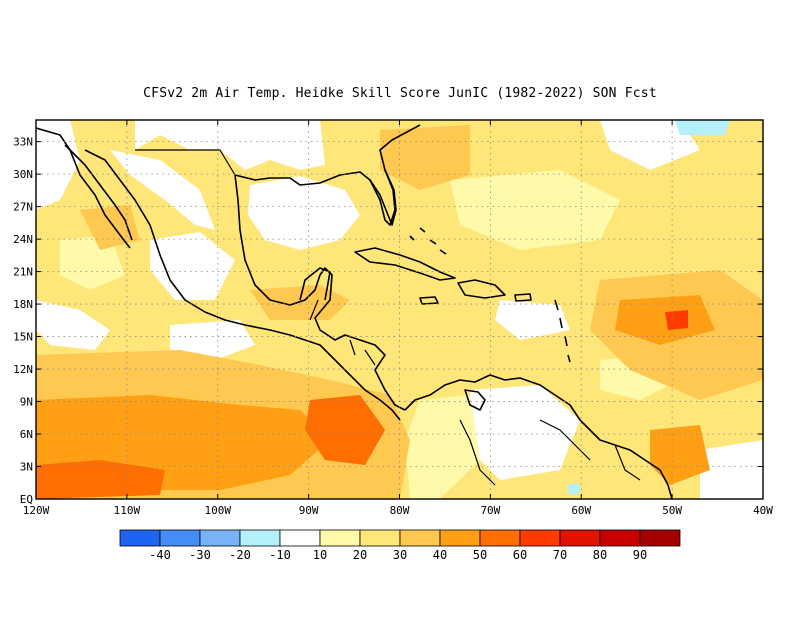  Describe the element at coordinates (162, 190) in the screenshot. I see `land-mask-mex-interior` at that location.